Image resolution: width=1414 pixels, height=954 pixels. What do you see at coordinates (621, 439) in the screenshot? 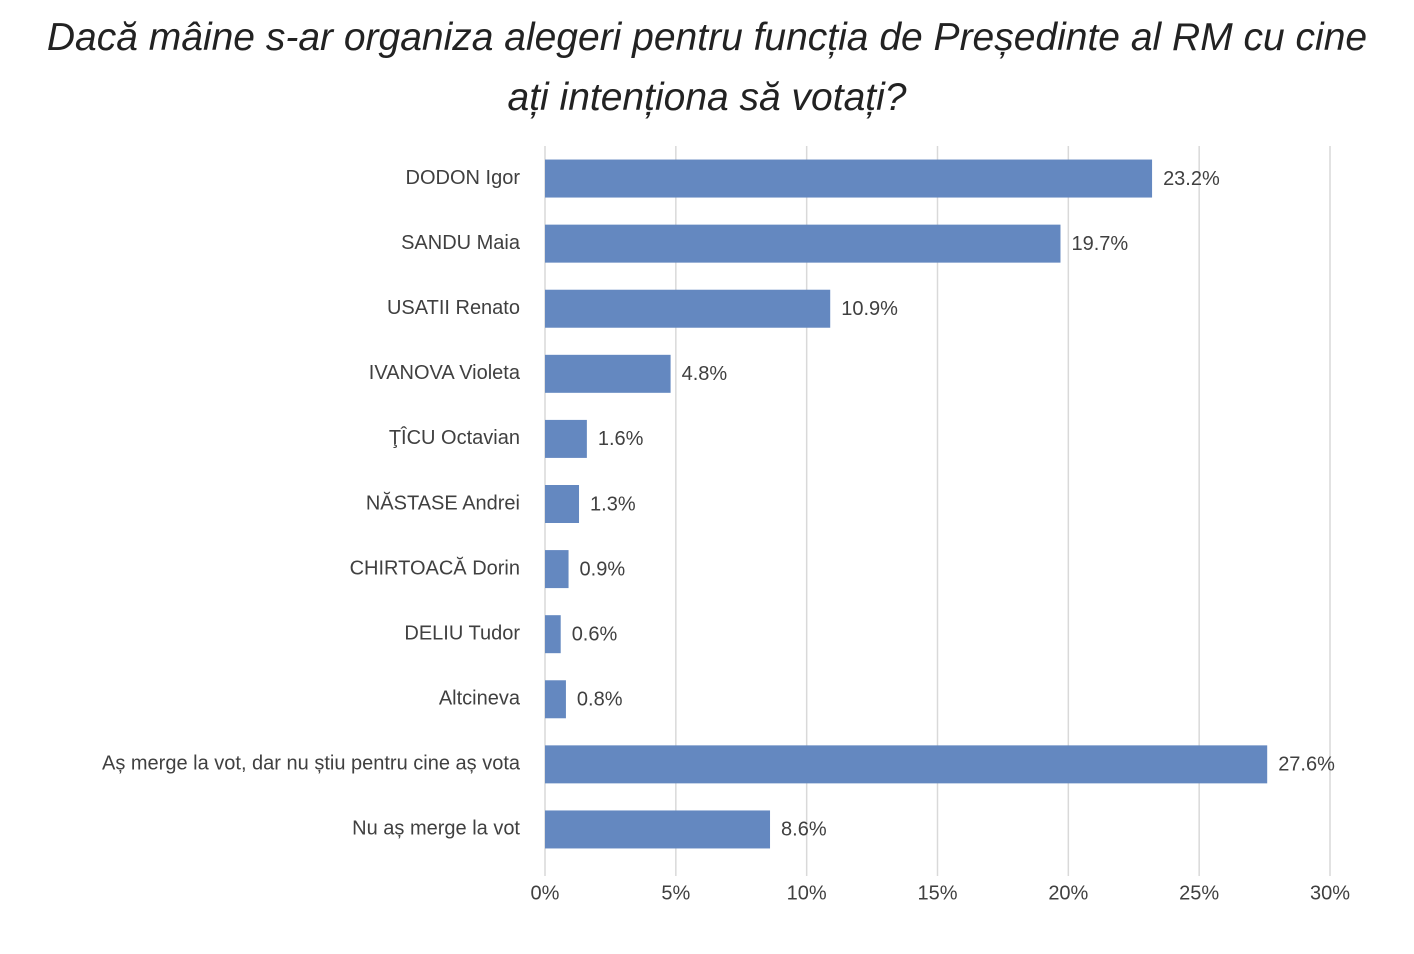
I see `data-label: 1.6%` at bounding box center [621, 439].